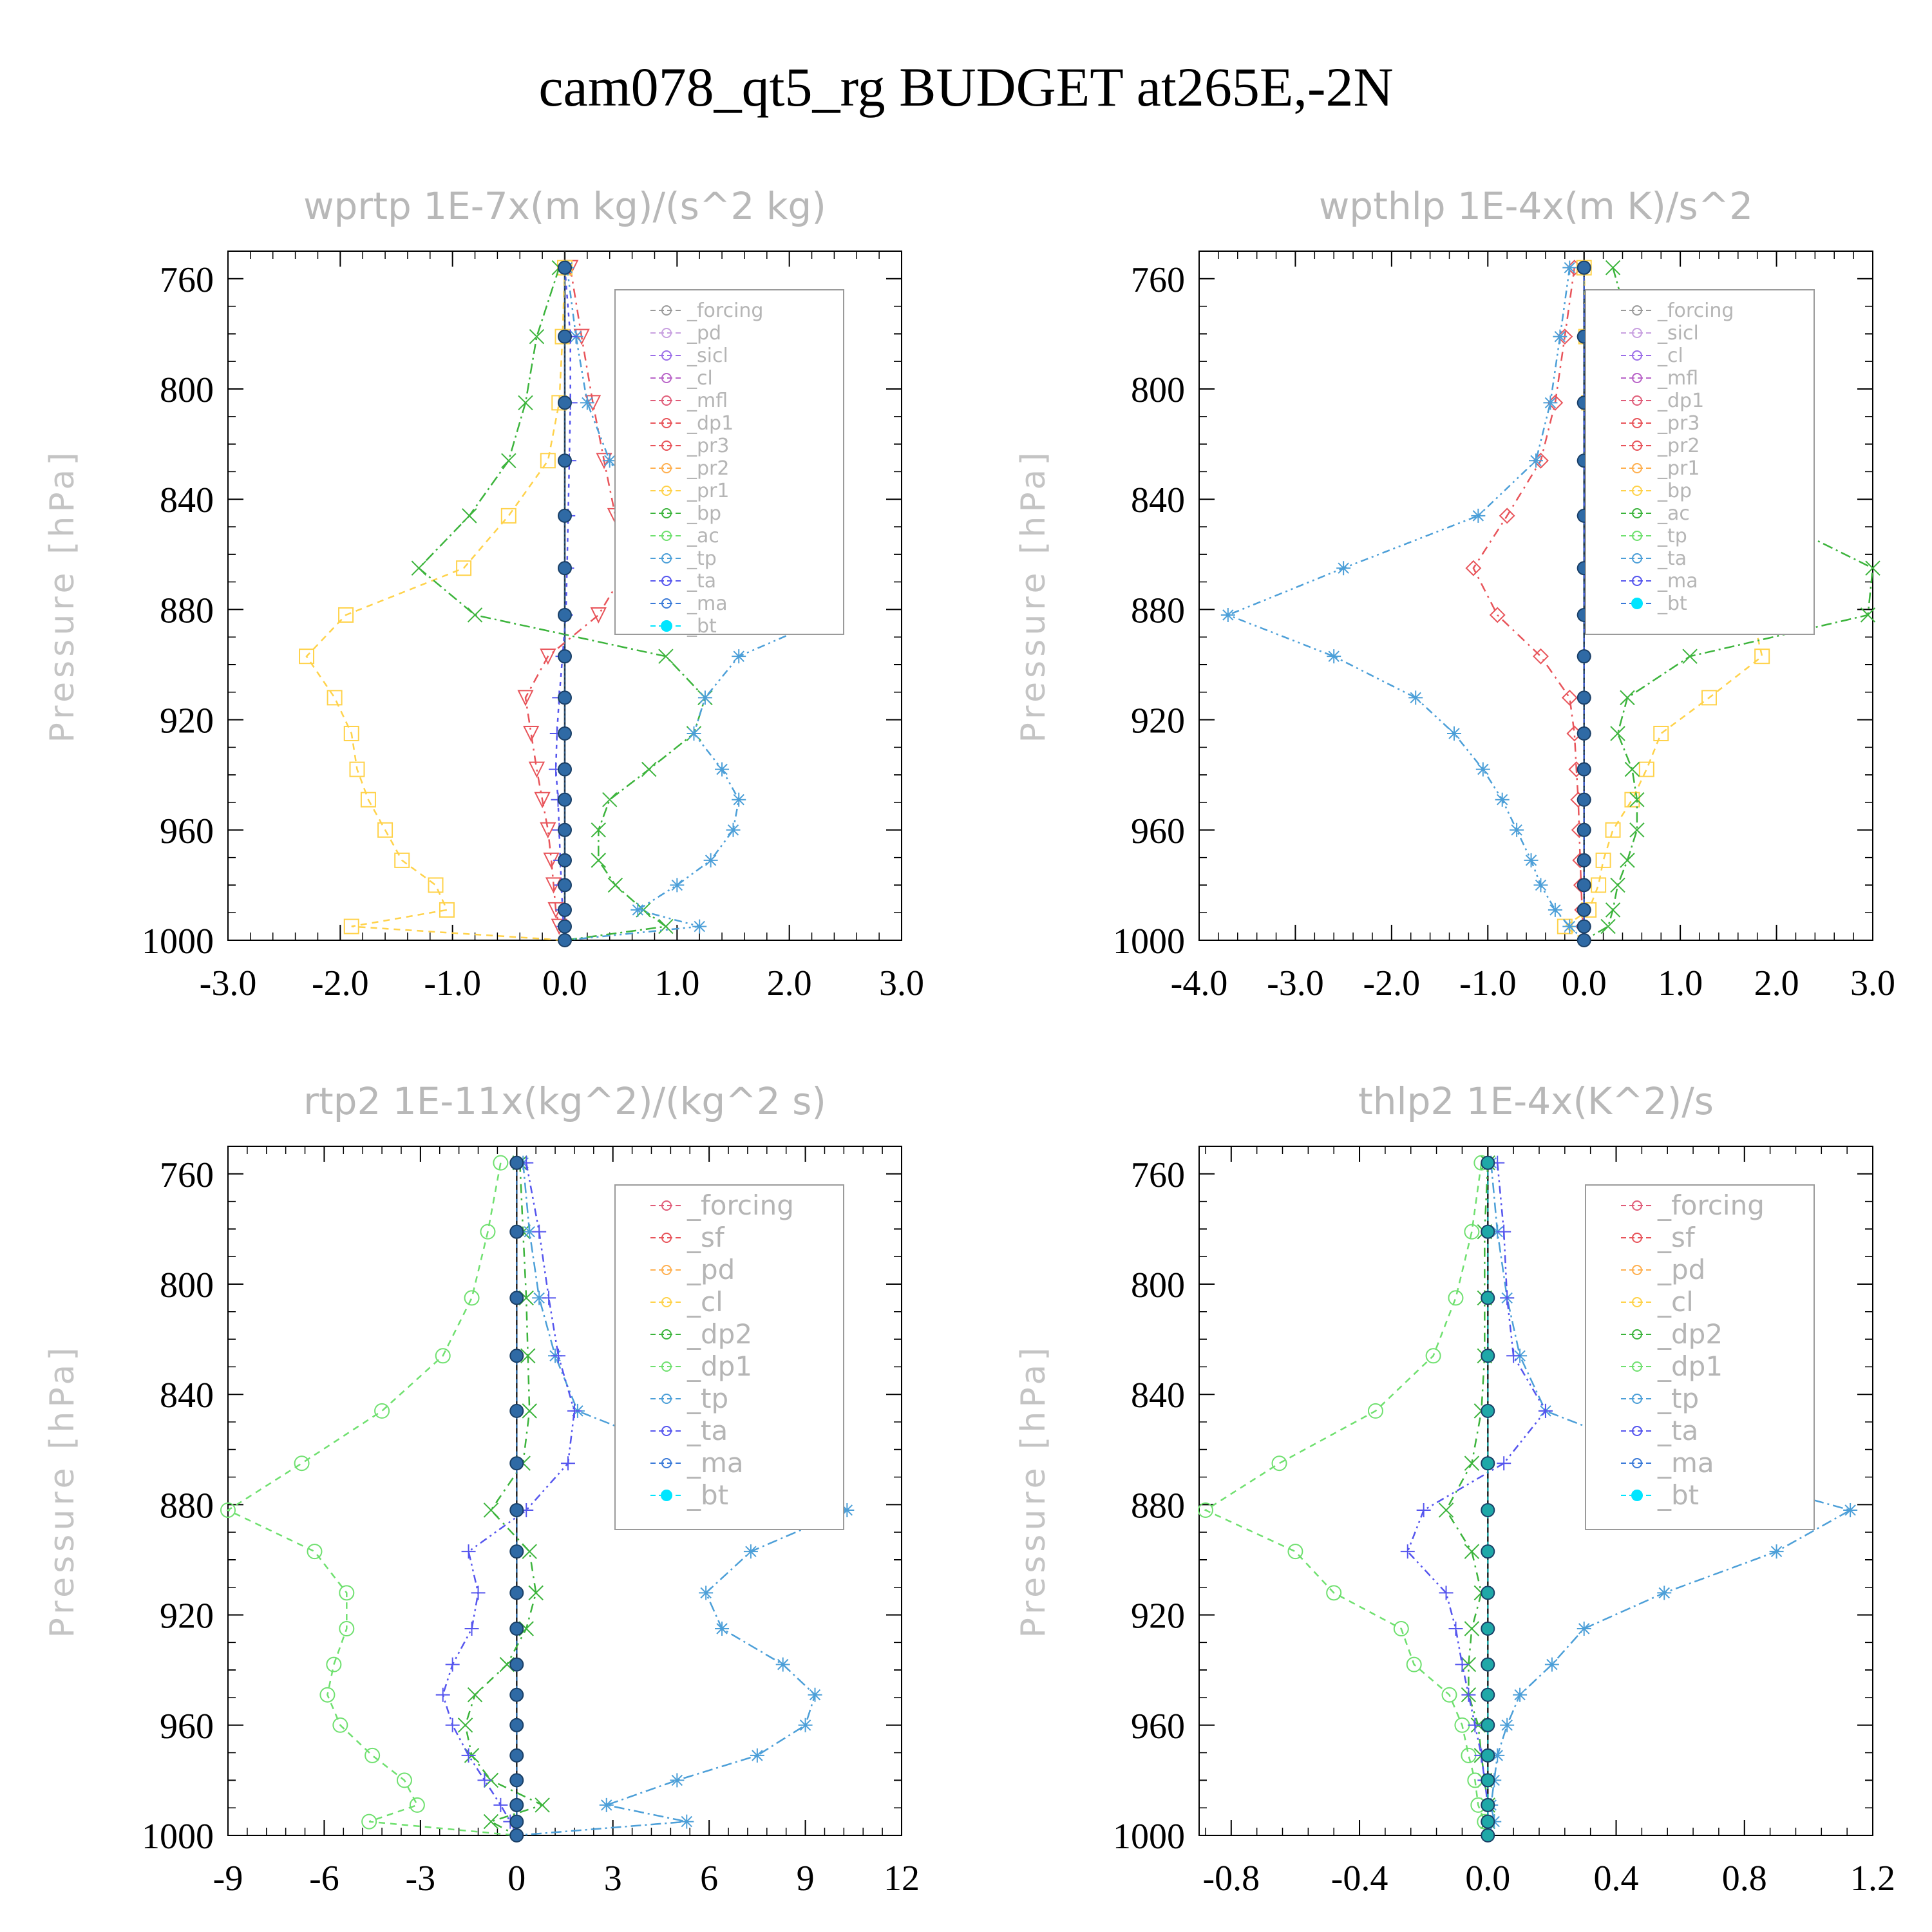 This screenshot has height=1932, width=1932. I want to click on legend-label: _sf, so click(1676, 1237).